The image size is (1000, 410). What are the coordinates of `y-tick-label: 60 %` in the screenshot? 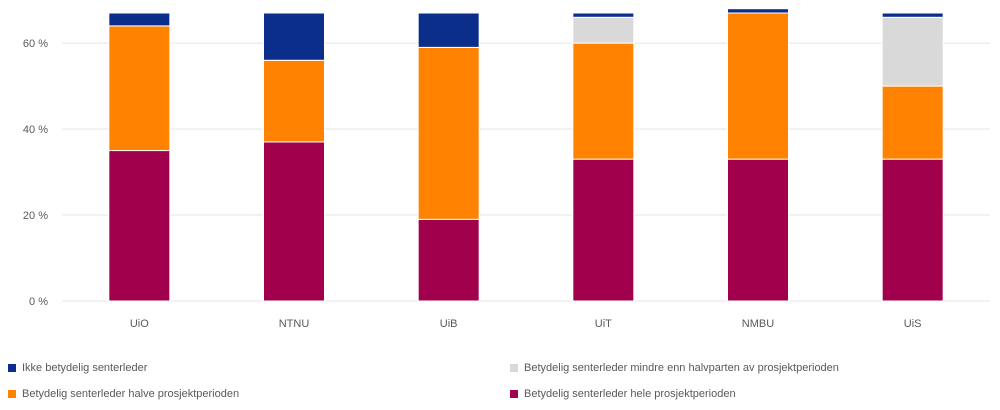 It's located at (35, 44).